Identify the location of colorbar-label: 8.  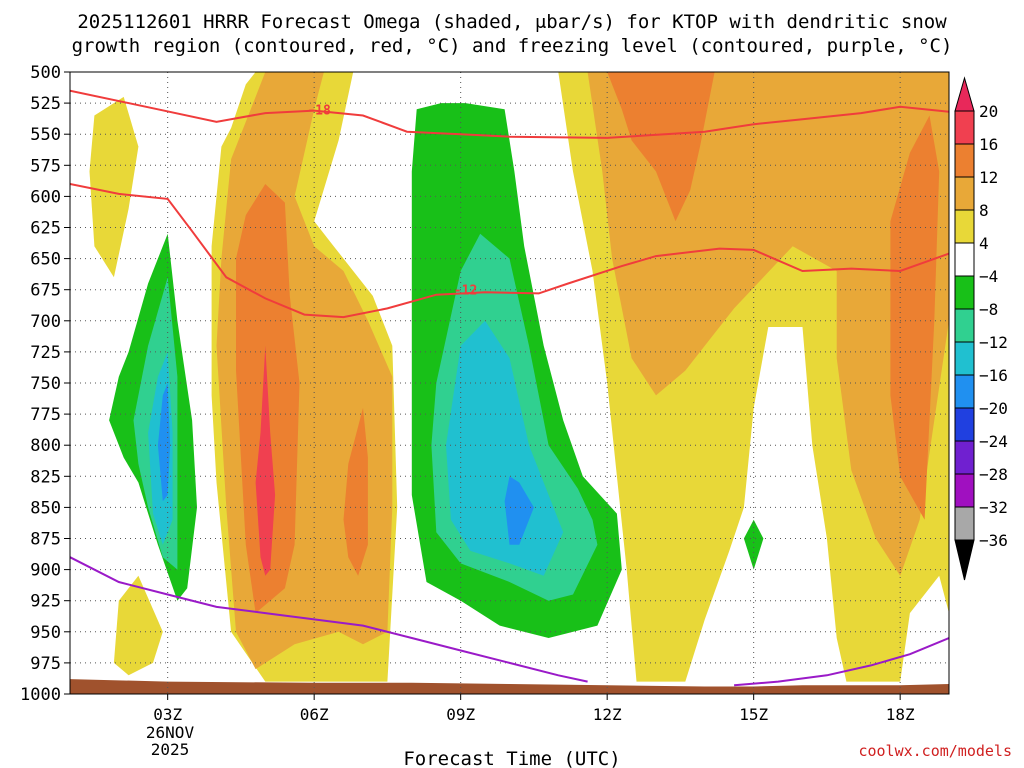
(984, 210).